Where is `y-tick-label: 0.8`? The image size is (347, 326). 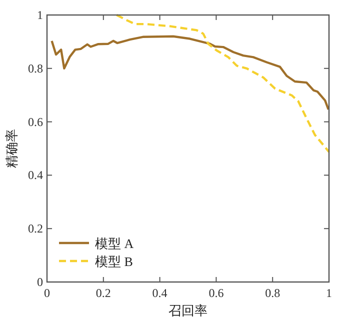
y-tick-label: 0.8 is located at coordinates (35, 68).